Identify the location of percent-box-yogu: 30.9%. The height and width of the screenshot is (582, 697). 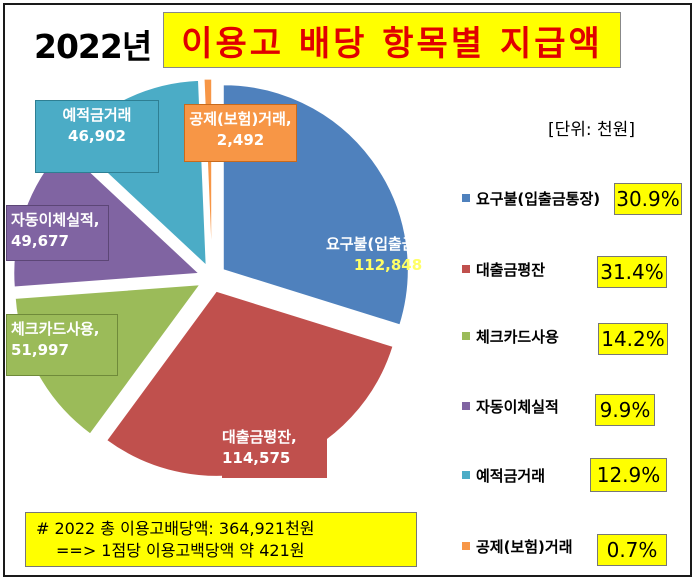
(648, 199).